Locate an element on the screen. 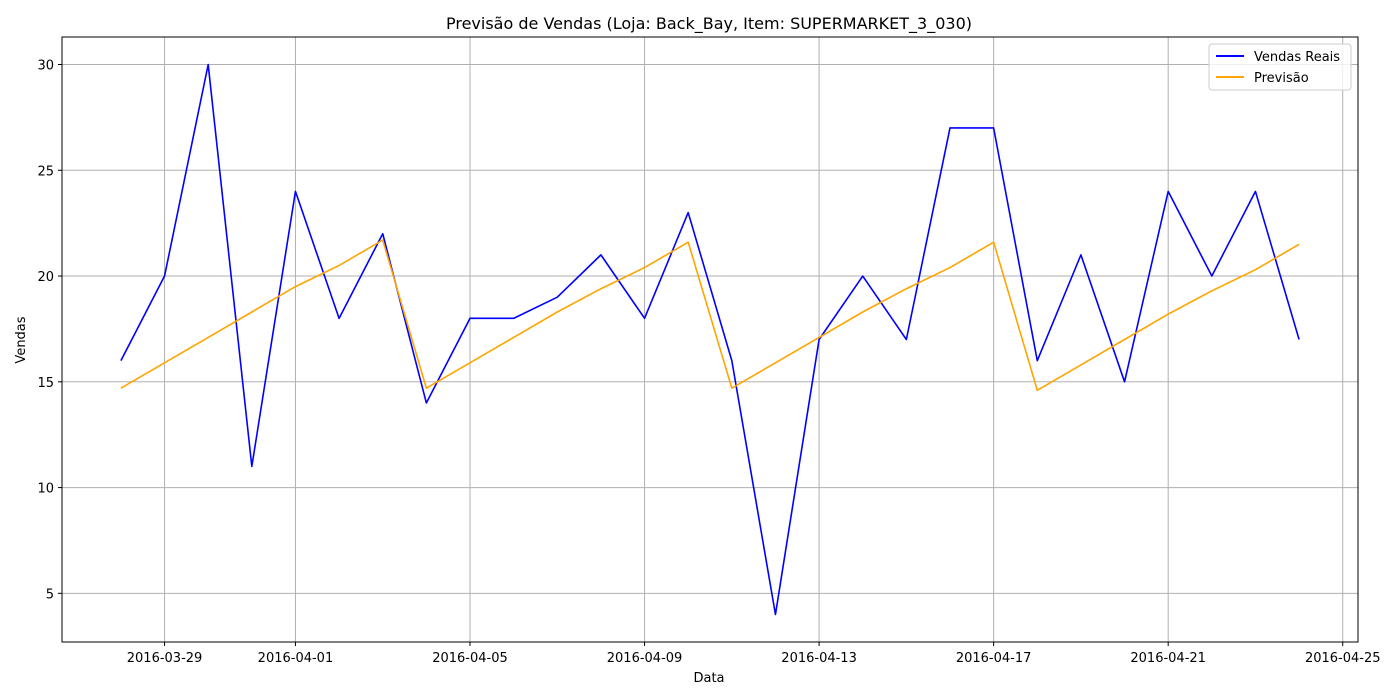  y-tick-label: 25 is located at coordinates (45, 171).